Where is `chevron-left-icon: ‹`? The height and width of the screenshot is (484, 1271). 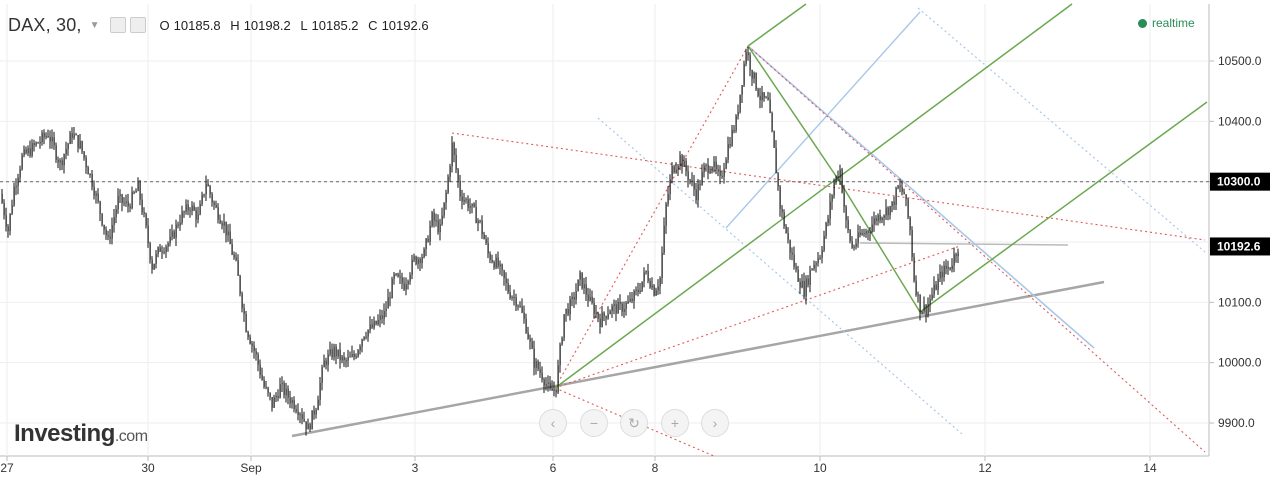
chevron-left-icon: ‹ is located at coordinates (553, 423).